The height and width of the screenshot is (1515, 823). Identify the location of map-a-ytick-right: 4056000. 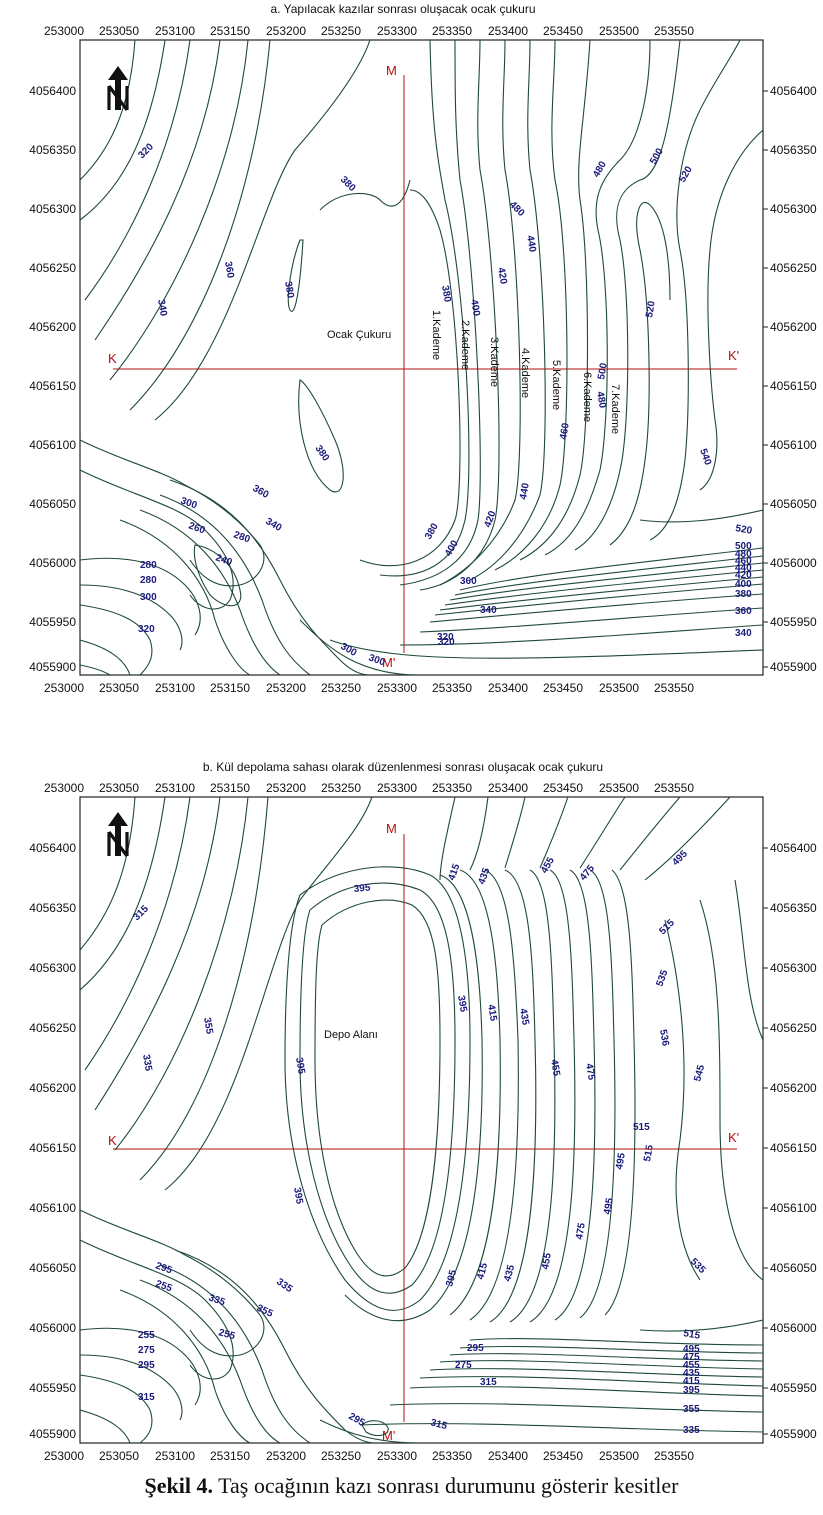
(793, 563).